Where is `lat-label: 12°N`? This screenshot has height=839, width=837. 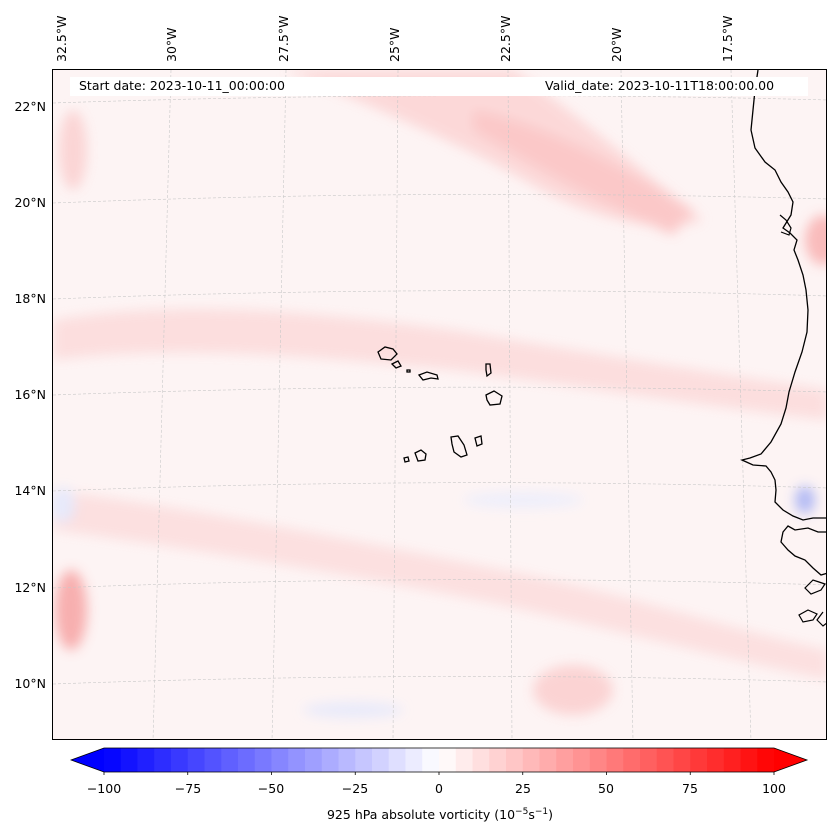
lat-label: 12°N is located at coordinates (30, 587).